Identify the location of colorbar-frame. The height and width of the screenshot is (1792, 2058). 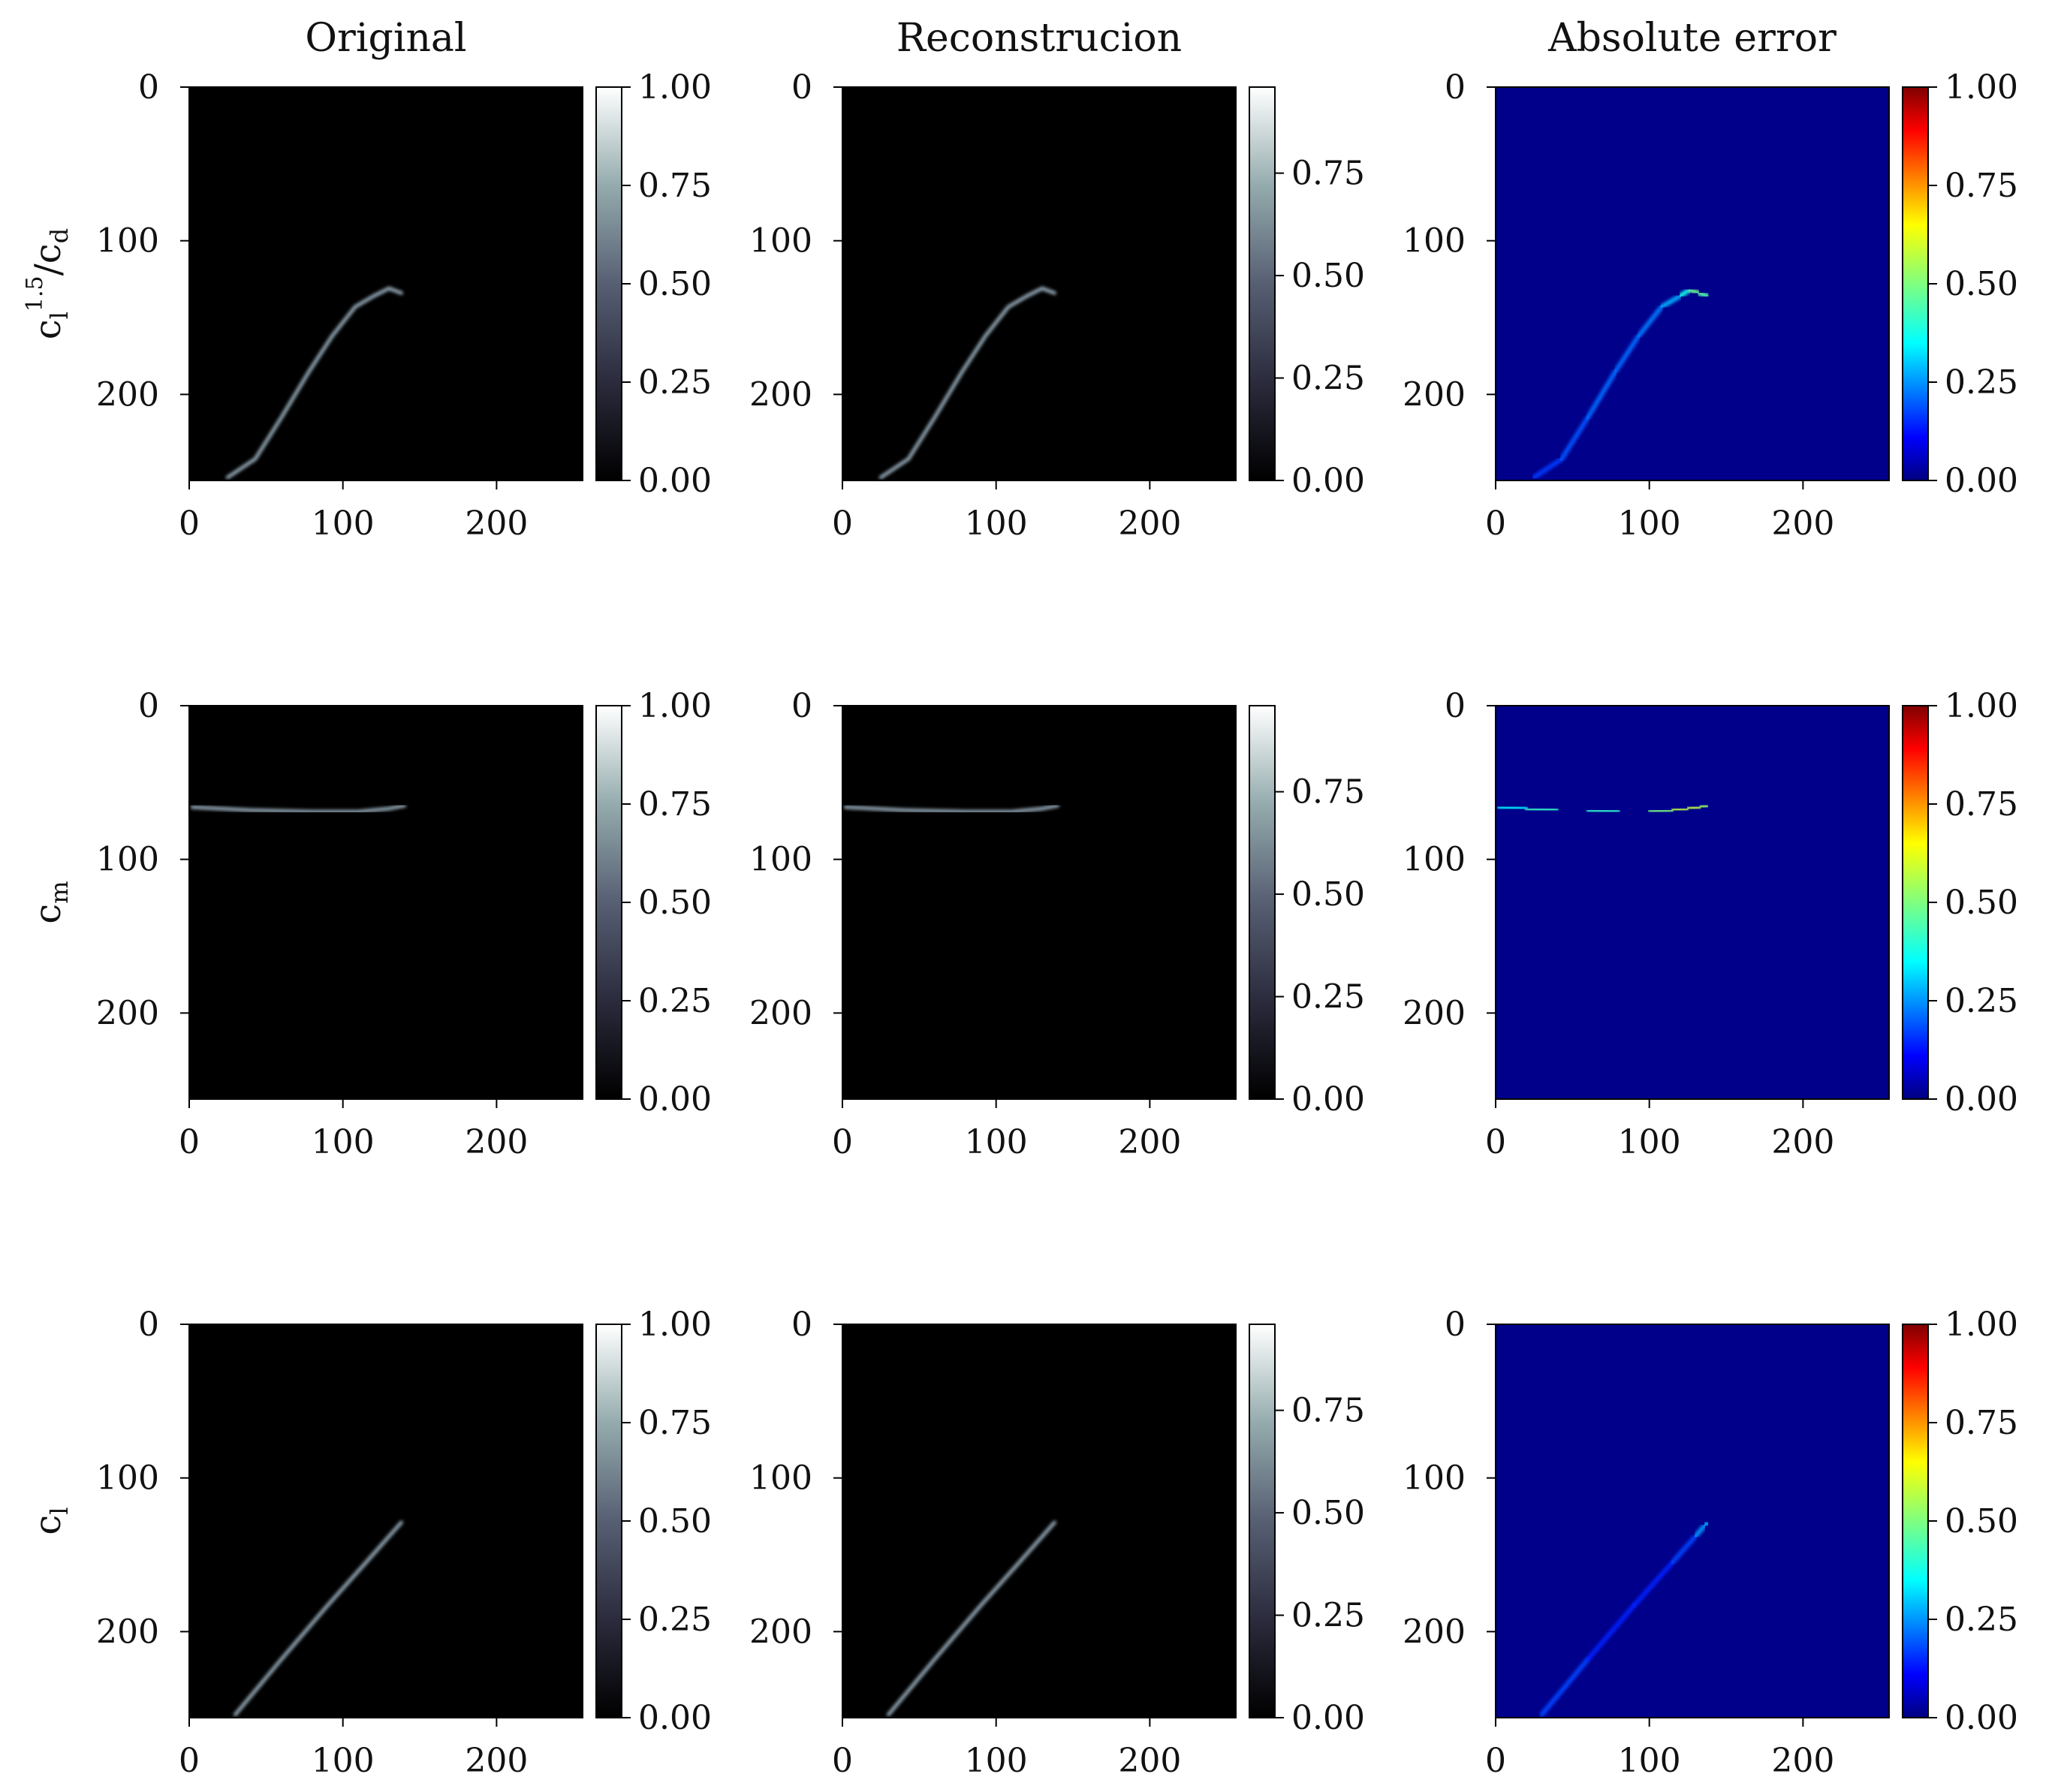
(1263, 283).